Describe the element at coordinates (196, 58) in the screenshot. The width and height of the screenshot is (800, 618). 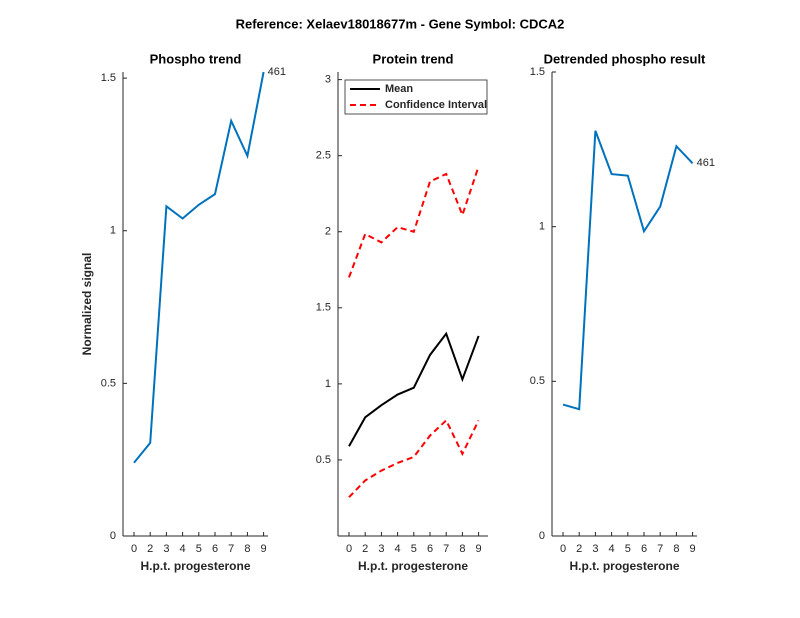
I see `subplot-title: Phospho trend` at that location.